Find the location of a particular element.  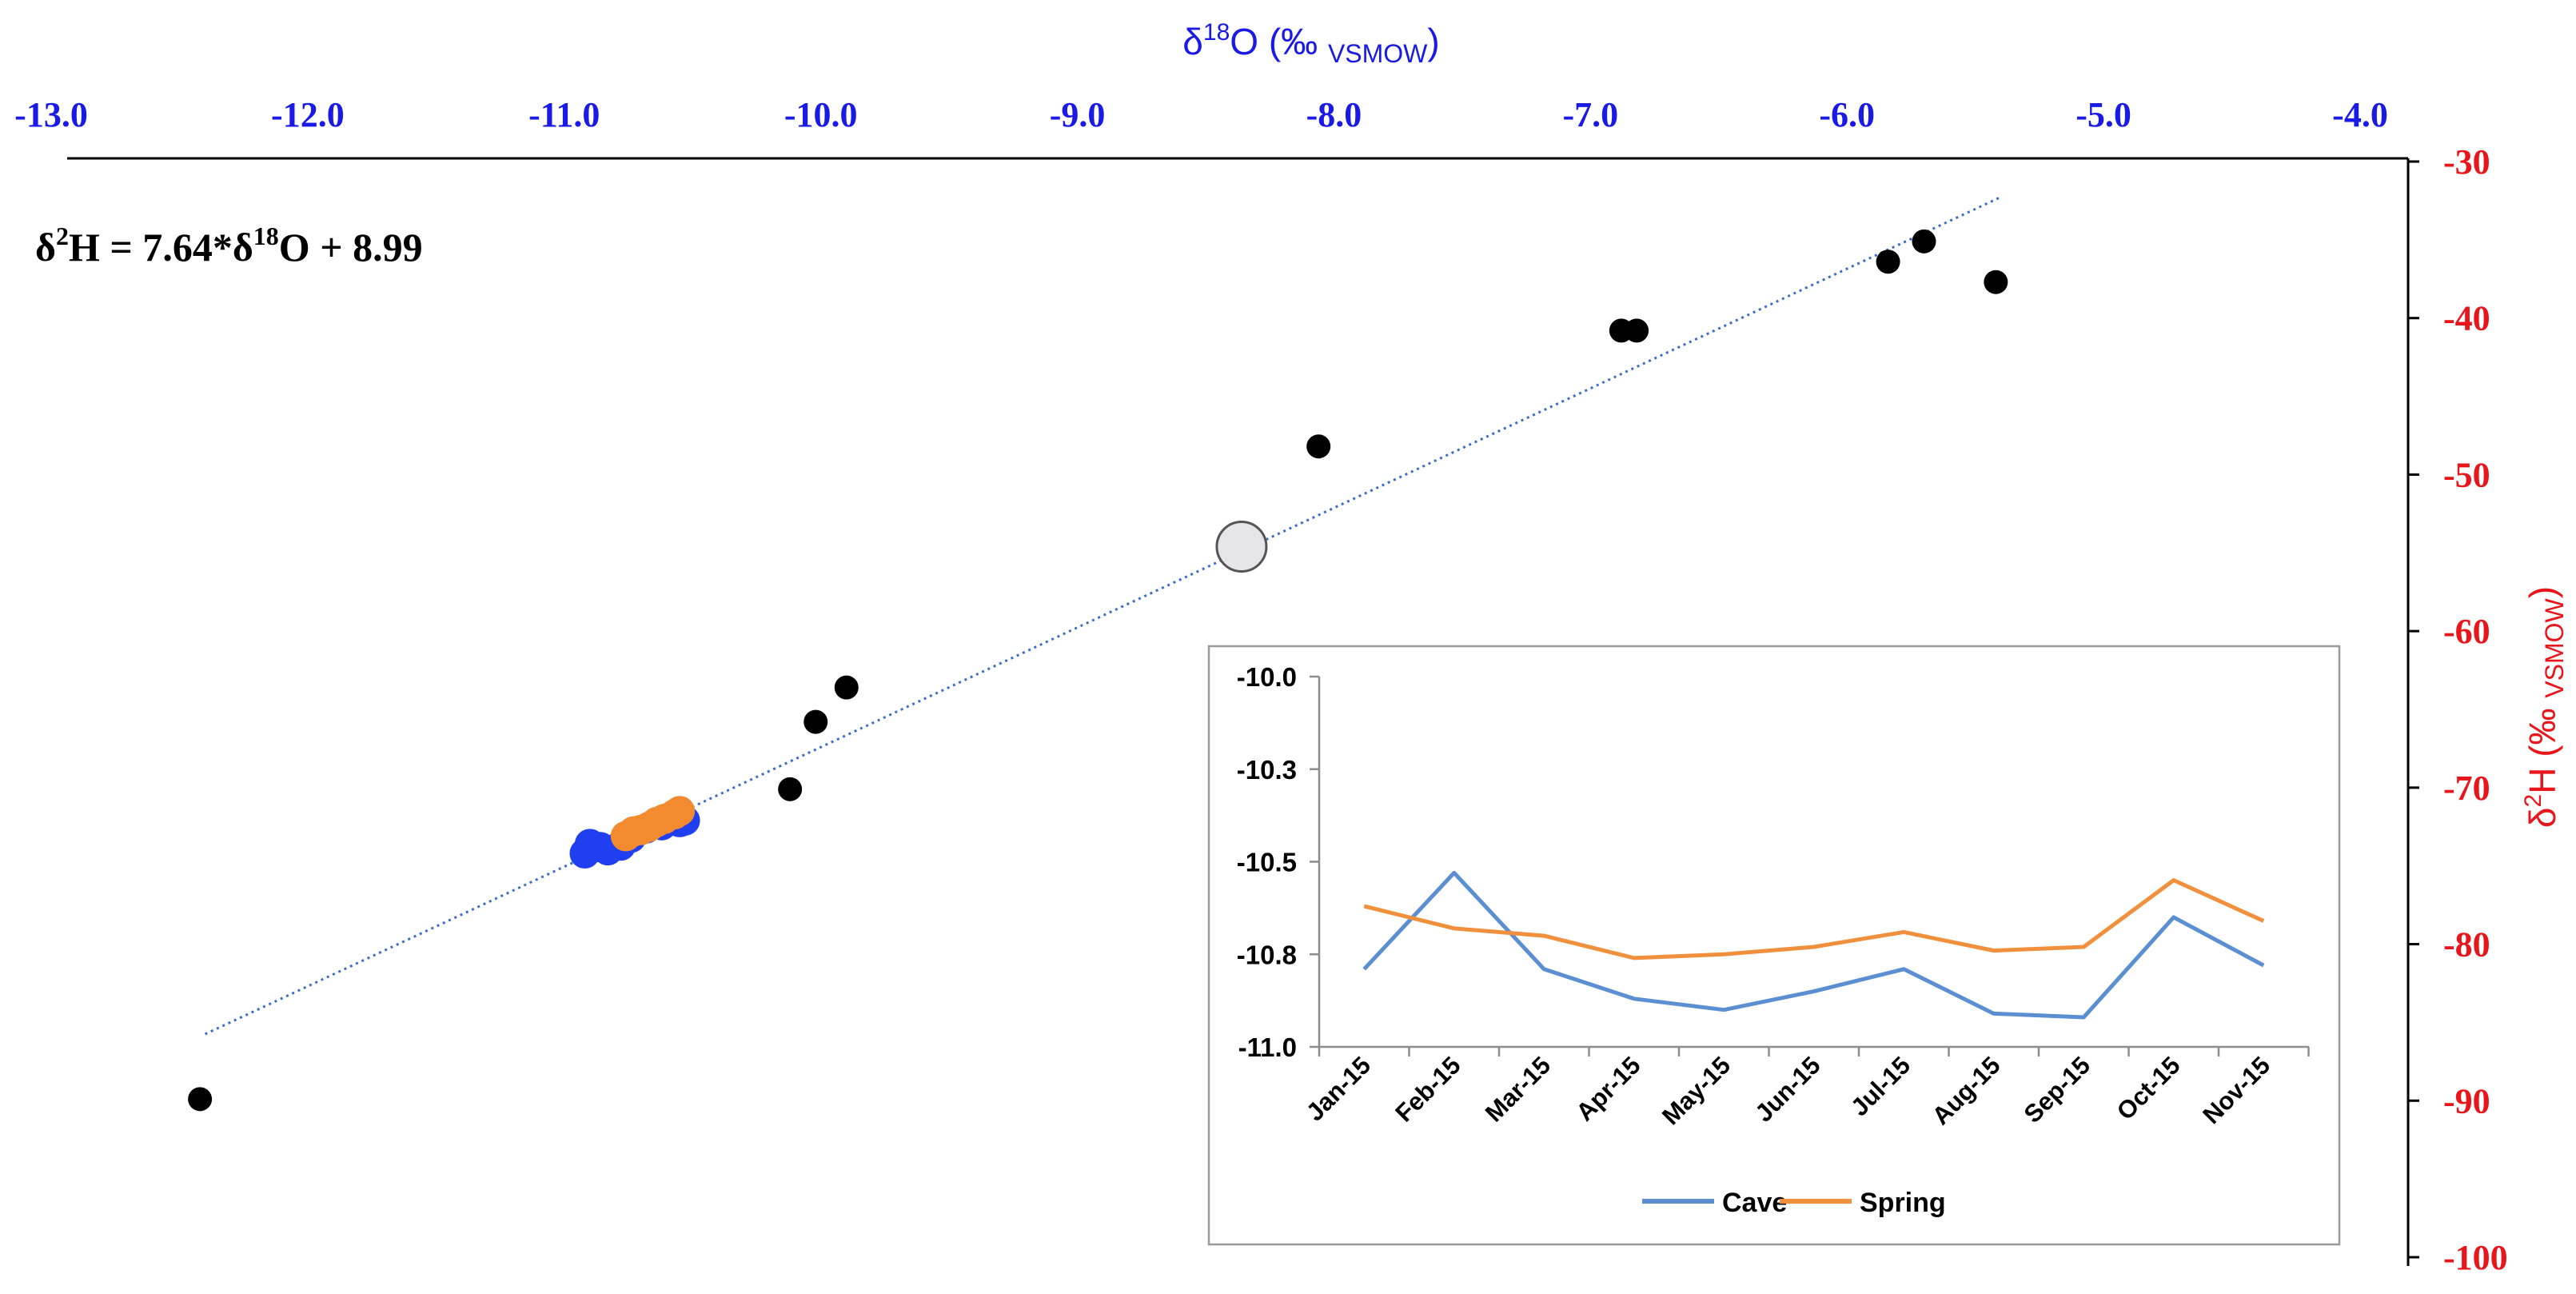

mean-point is located at coordinates (1241, 546).